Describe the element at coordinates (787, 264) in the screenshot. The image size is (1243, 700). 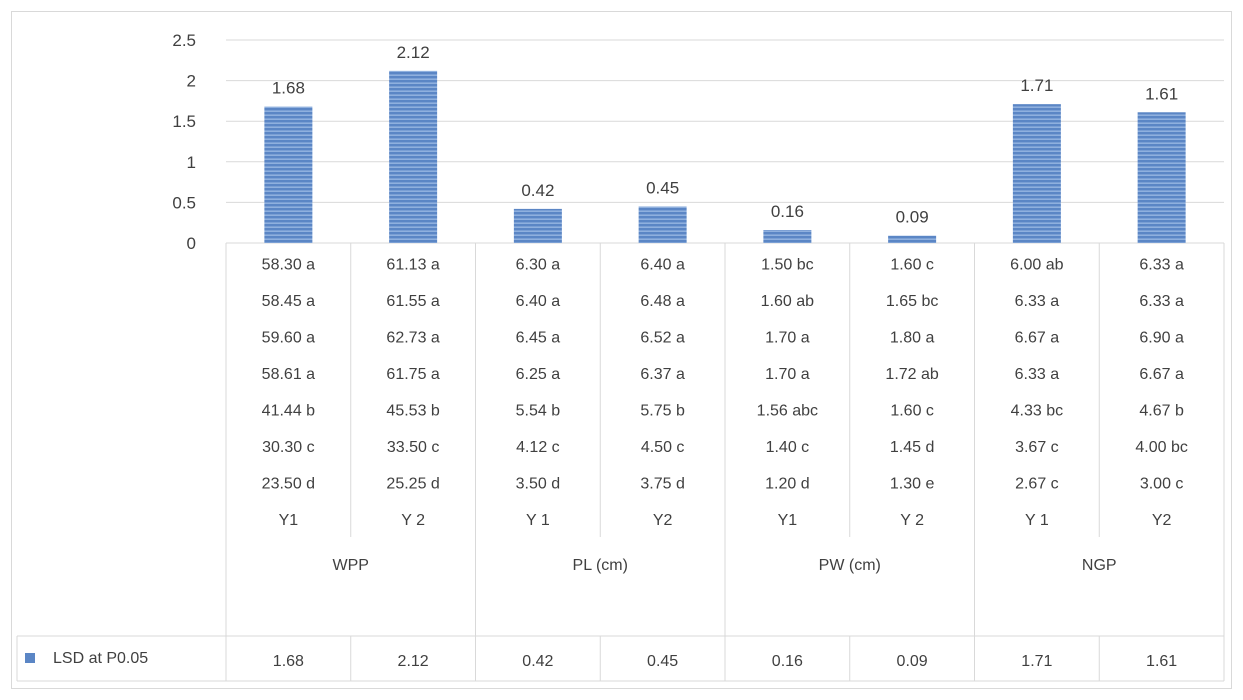
I see `table-cell: 1.50 bc` at that location.